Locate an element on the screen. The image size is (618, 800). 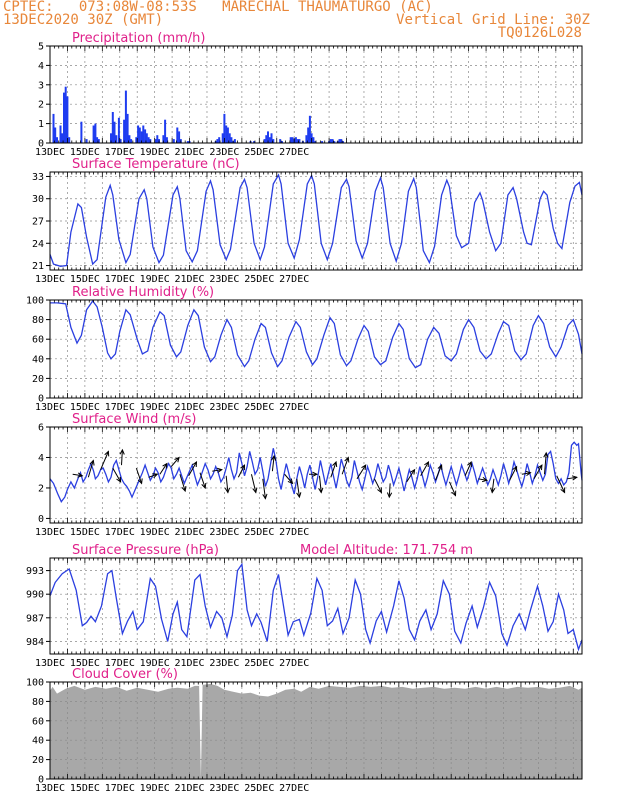
y-tick-label: 100 is located at coordinates (35, 683).